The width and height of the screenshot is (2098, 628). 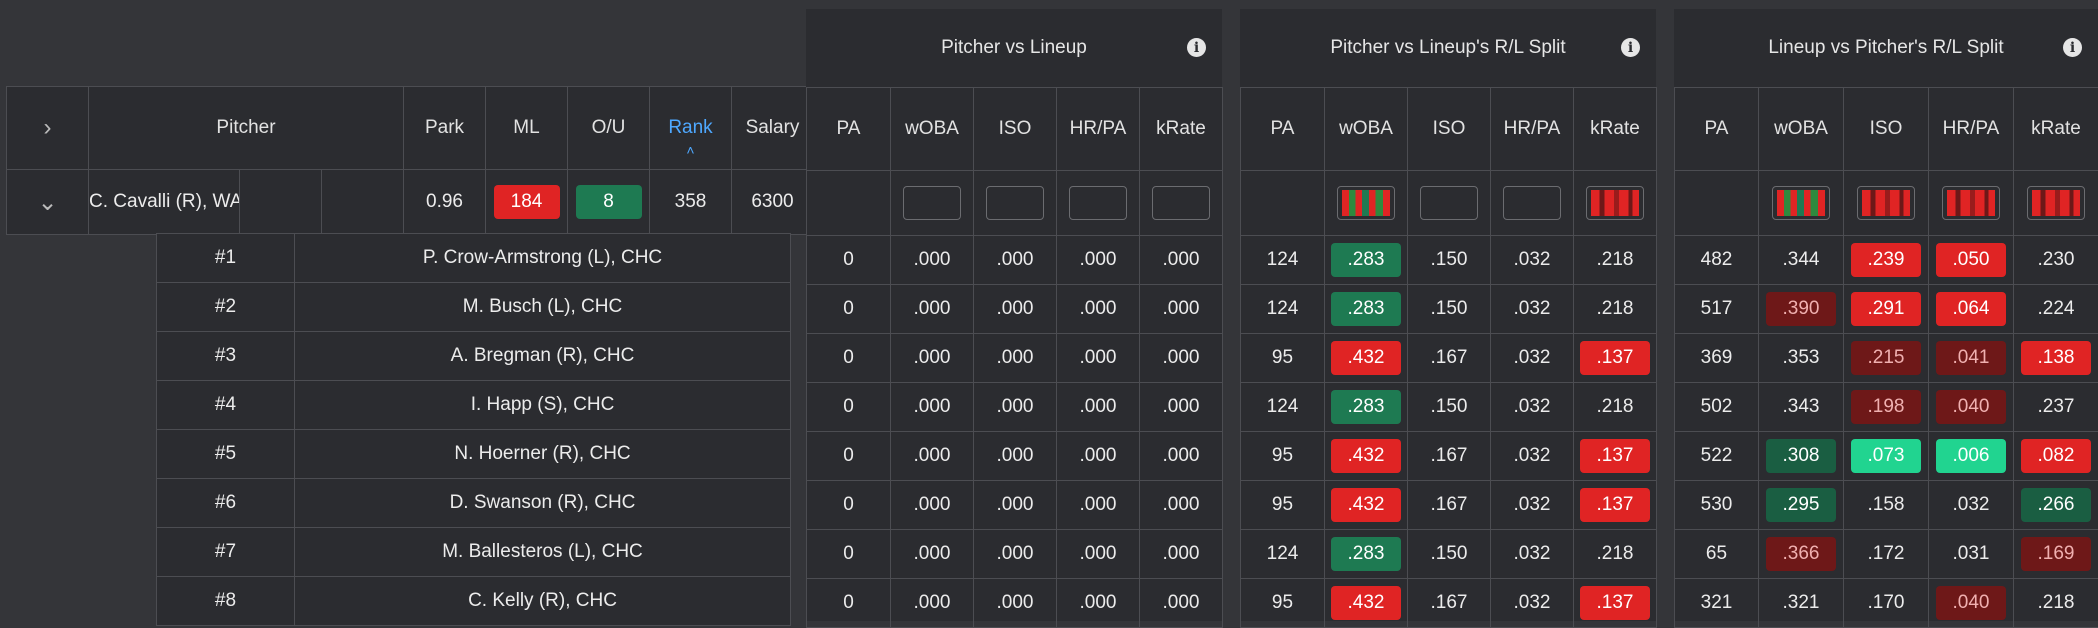 What do you see at coordinates (1615, 603) in the screenshot?
I see `stat-cell: .137` at bounding box center [1615, 603].